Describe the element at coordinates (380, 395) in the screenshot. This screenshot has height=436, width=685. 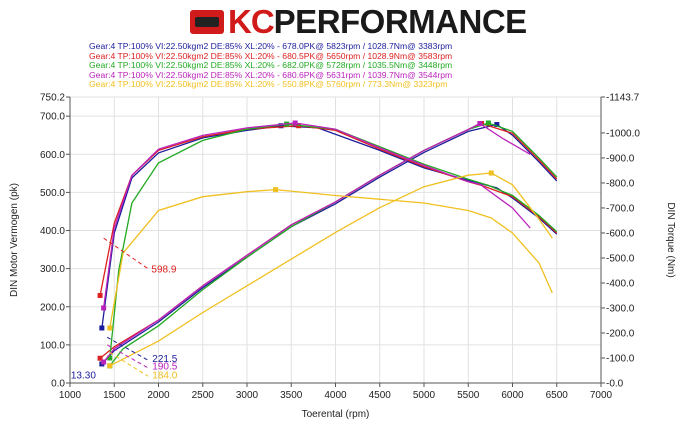
I see `x-tick-label: 4500` at that location.